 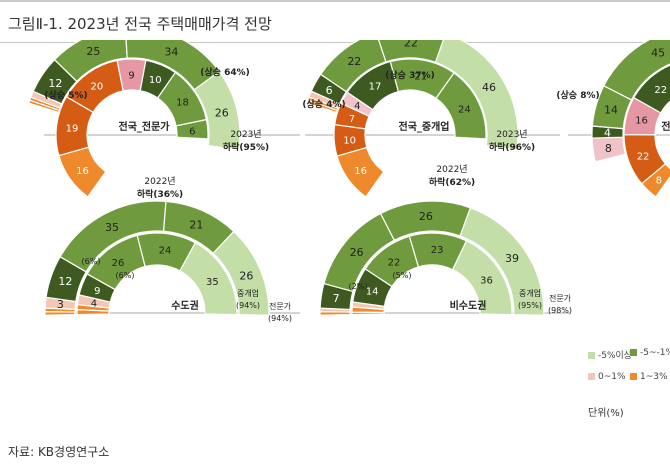 I want to click on donut3-outer-value-3: 45, so click(x=658, y=53).